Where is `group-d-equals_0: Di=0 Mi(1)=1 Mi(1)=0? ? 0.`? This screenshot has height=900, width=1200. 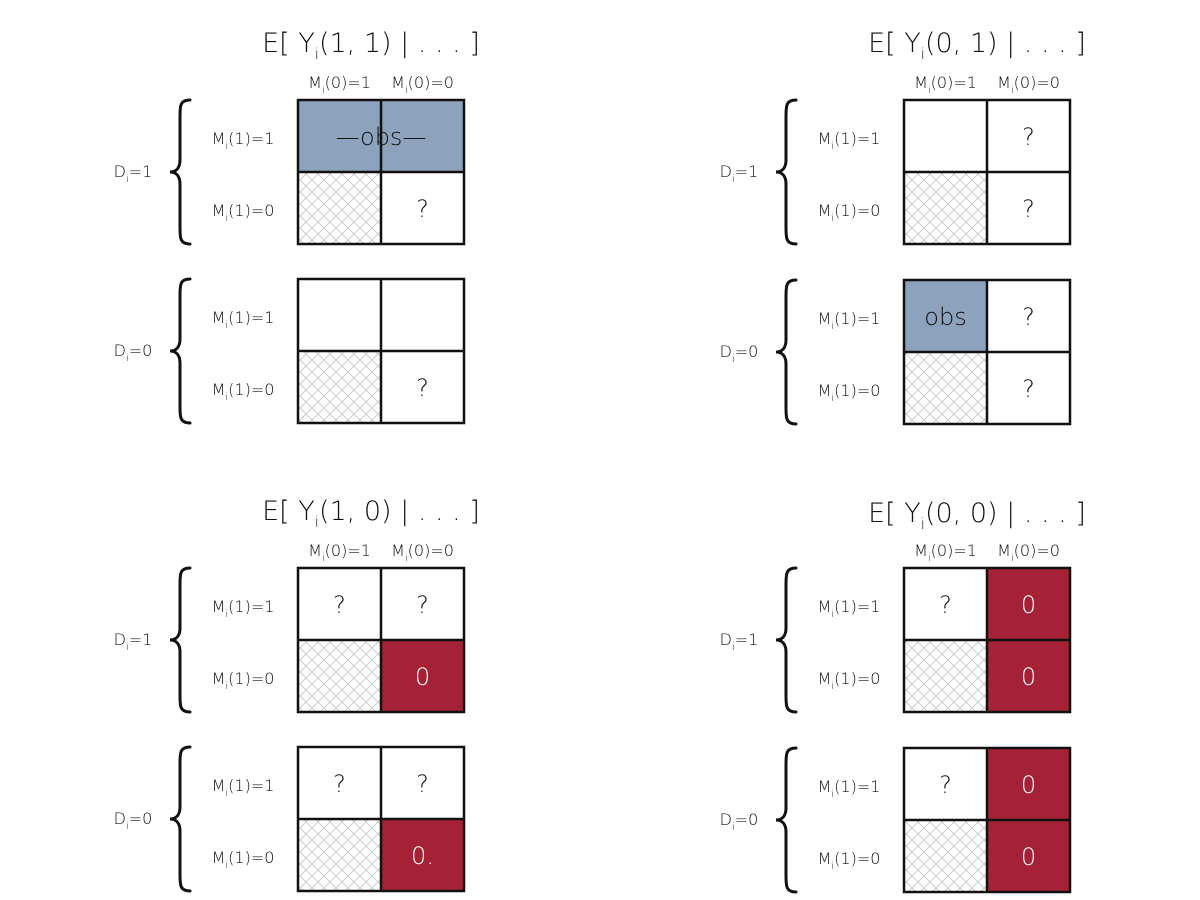 group-d-equals_0: Di=0 Mi(1)=1 Mi(1)=0? ? 0. is located at coordinates (290, 819).